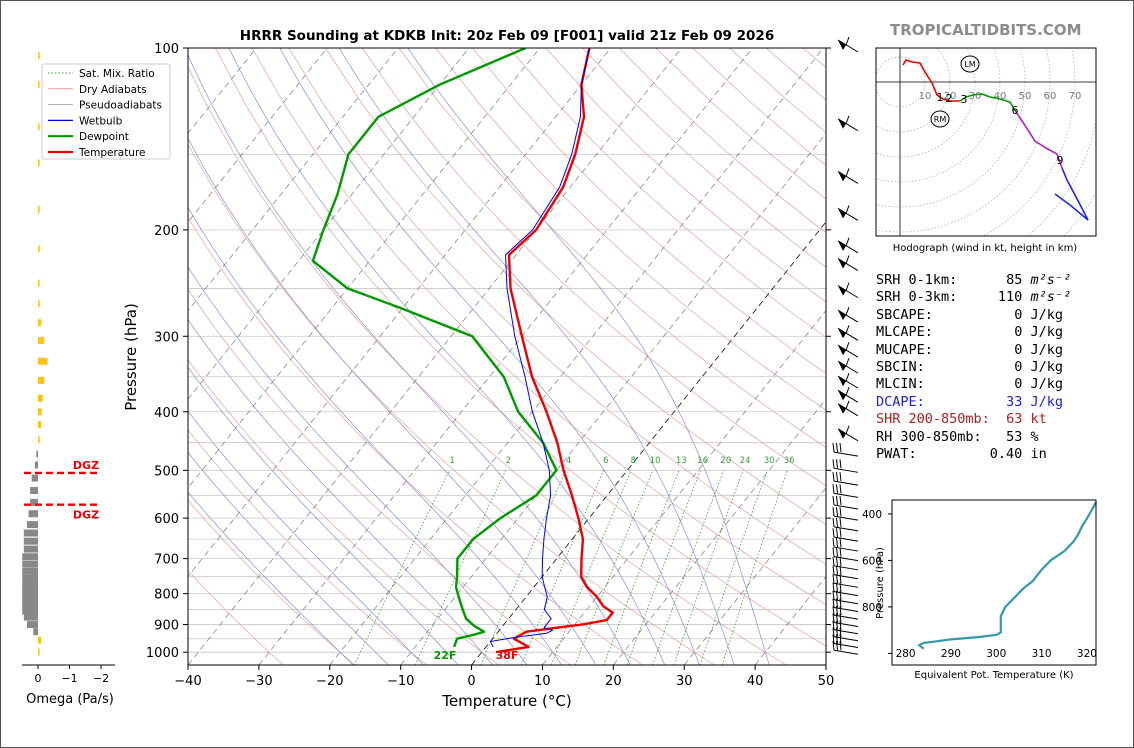 The image size is (1134, 748). Describe the element at coordinates (725, 461) in the screenshot. I see `mixing-ratio-label: 20` at that location.